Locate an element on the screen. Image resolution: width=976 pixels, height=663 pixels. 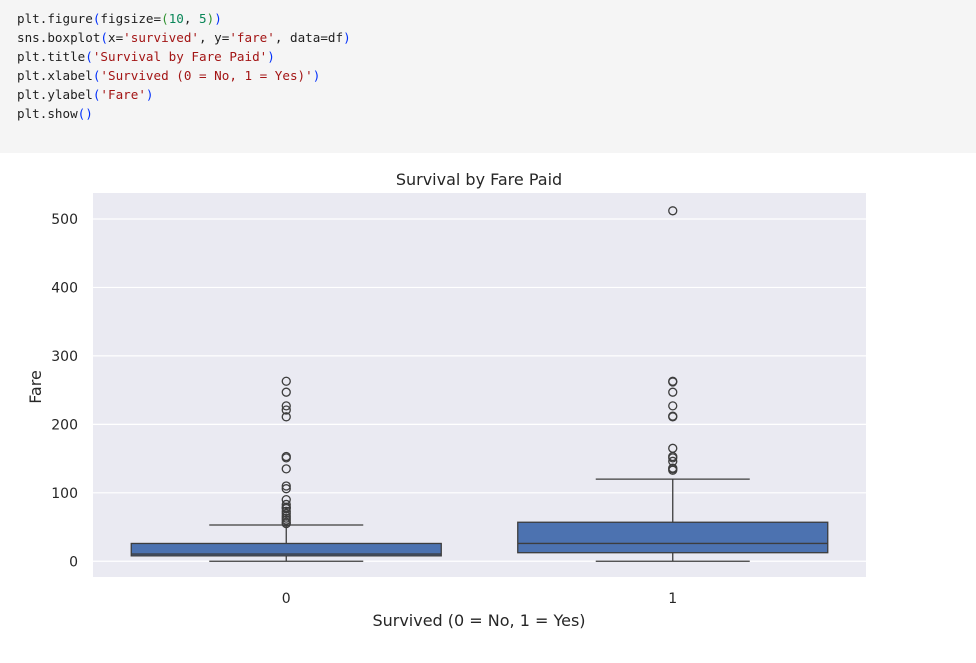
code-token: plt.xlabel is located at coordinates (55, 75).